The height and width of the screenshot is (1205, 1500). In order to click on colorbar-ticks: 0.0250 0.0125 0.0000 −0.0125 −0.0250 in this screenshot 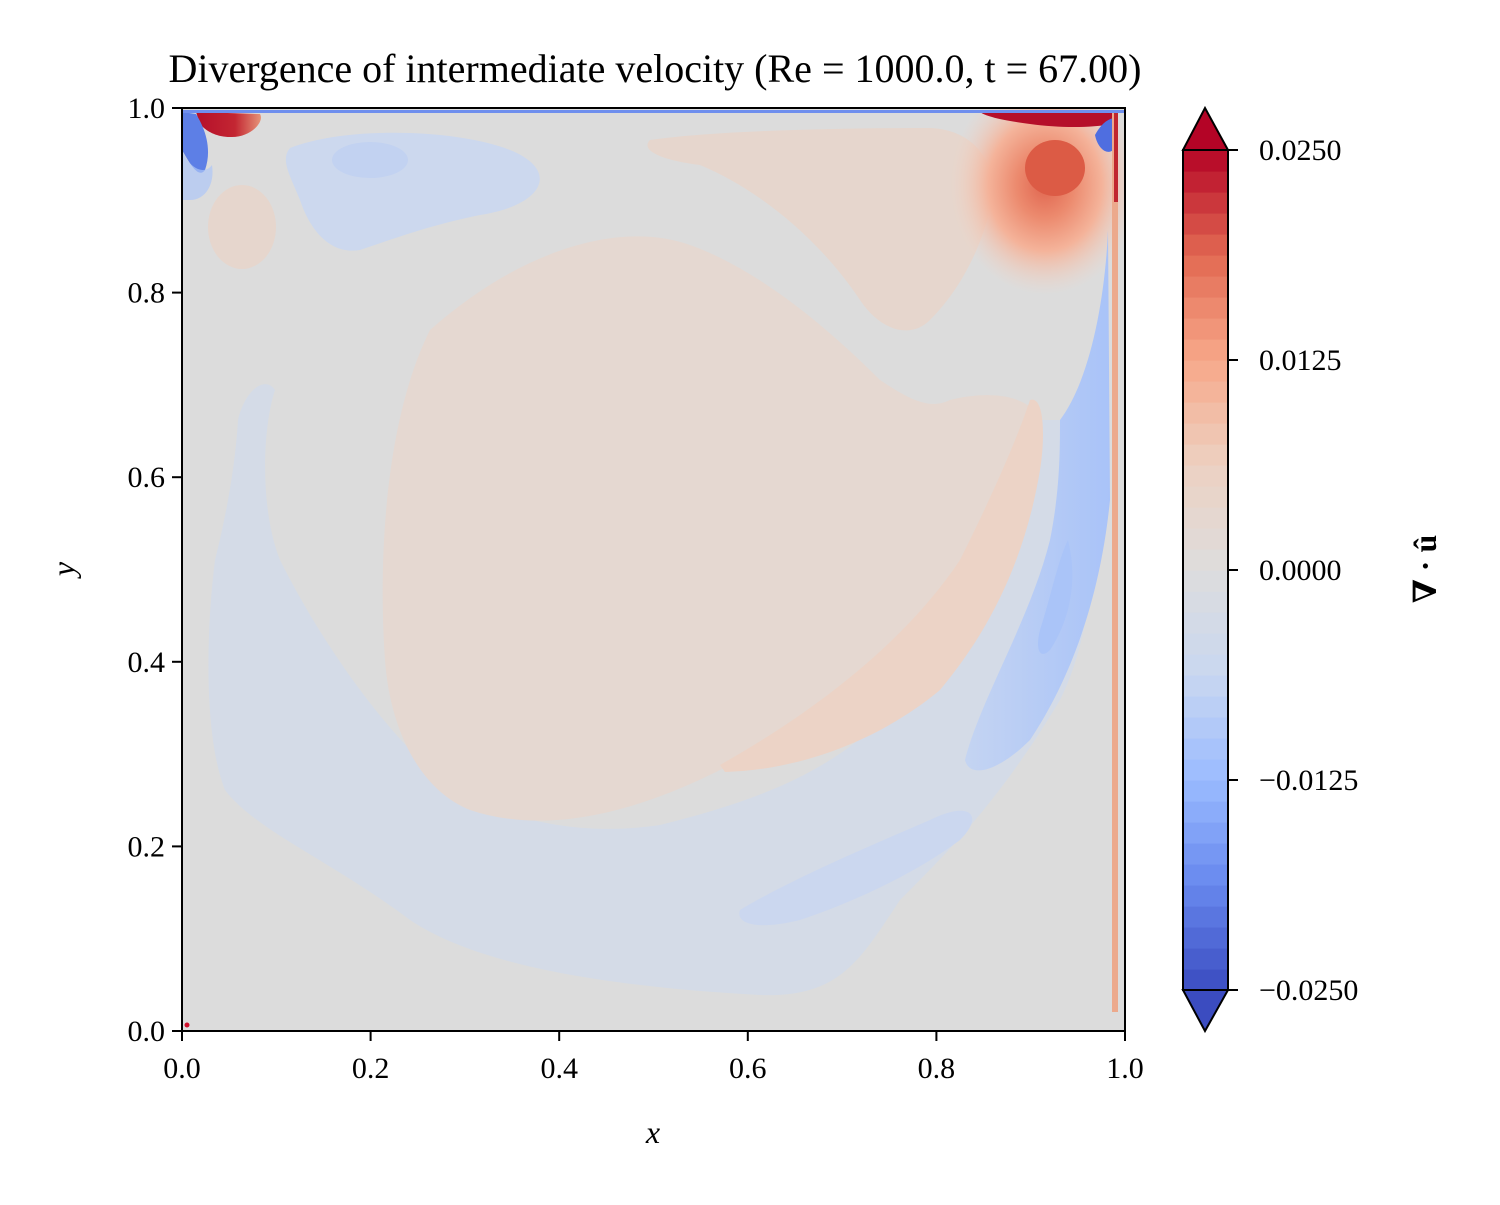, I will do `click(1293, 570)`.